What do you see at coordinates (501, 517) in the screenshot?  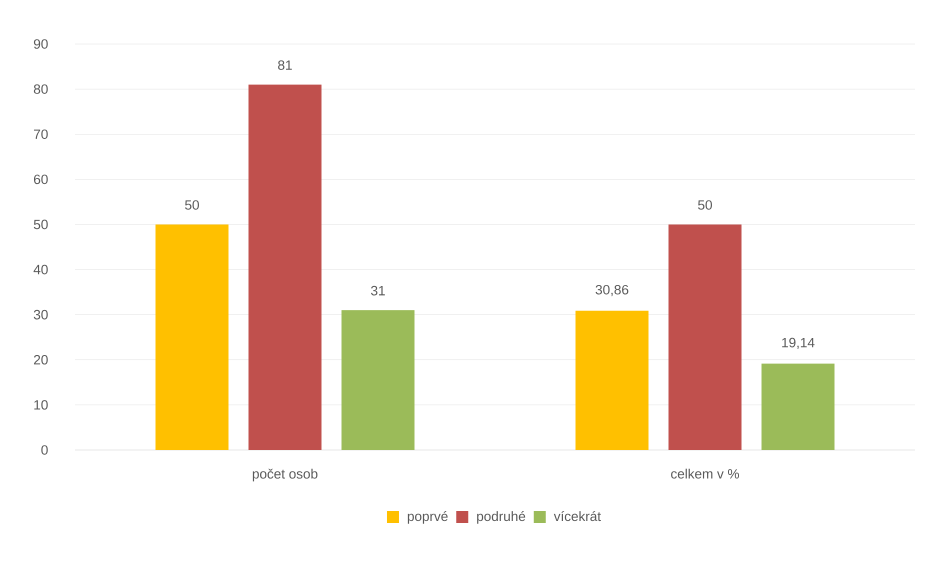 I see `legend-label: podruhé` at bounding box center [501, 517].